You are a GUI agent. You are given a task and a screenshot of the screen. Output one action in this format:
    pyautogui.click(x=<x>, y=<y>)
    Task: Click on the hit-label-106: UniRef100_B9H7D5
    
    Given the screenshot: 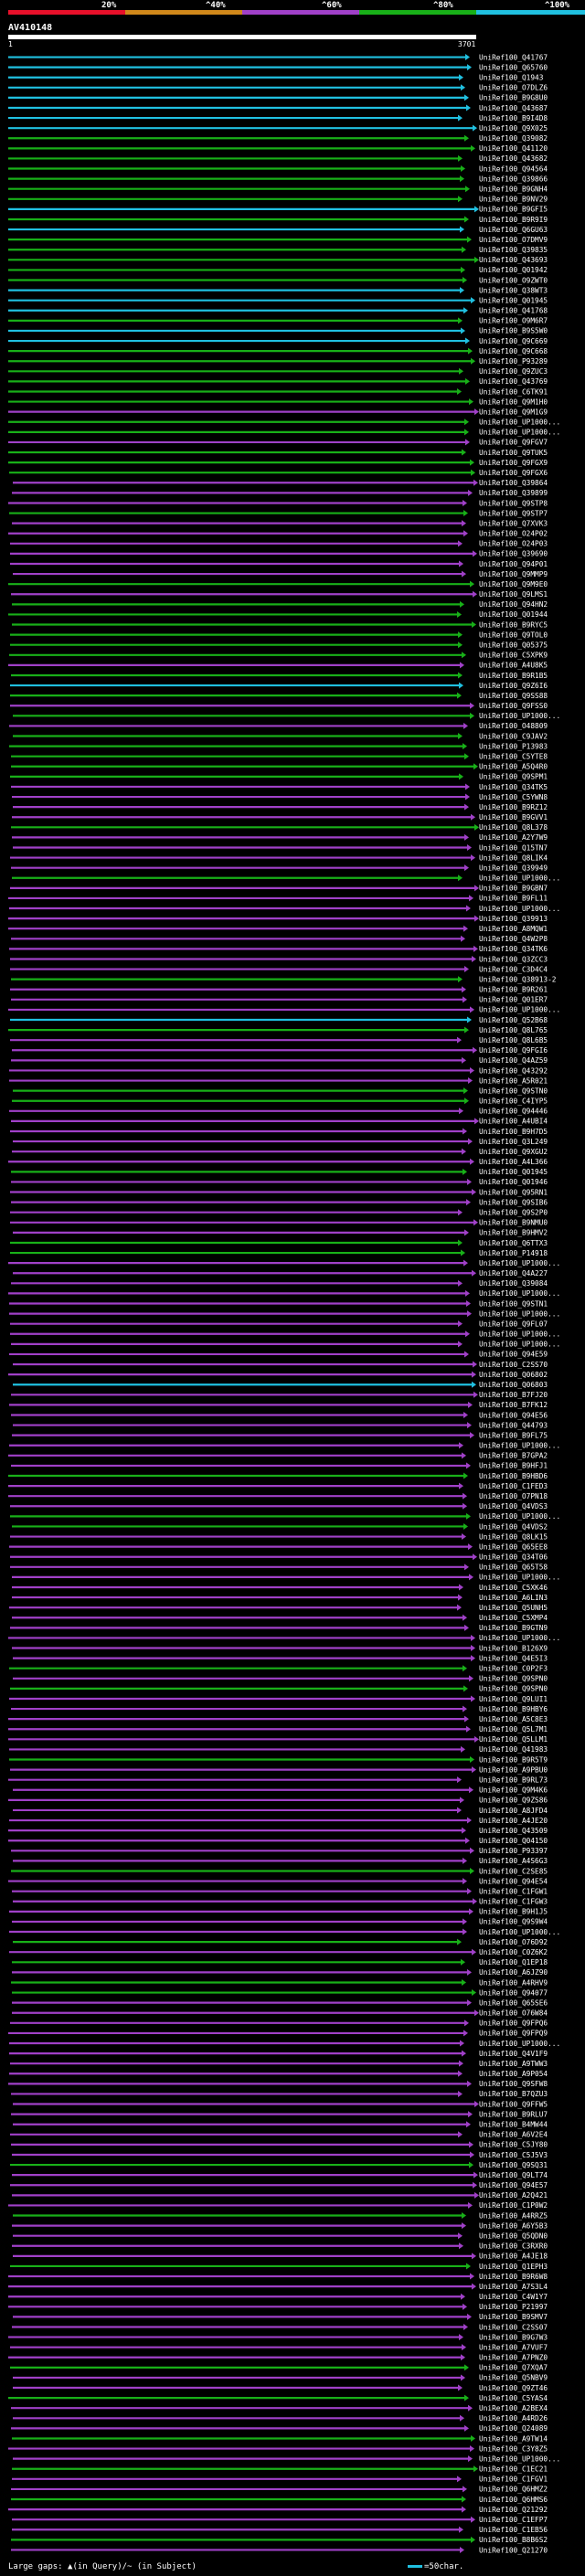 What is the action you would take?
    pyautogui.click(x=513, y=1132)
    